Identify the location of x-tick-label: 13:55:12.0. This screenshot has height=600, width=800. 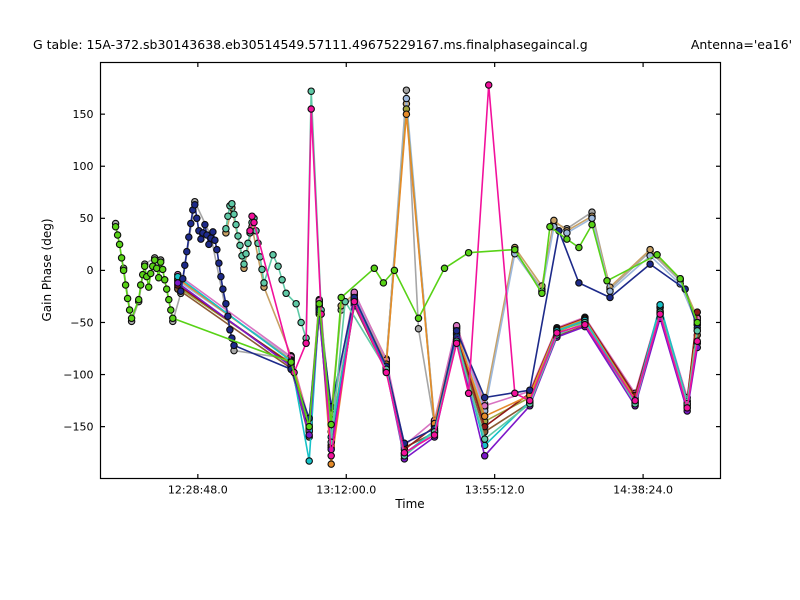
(495, 490).